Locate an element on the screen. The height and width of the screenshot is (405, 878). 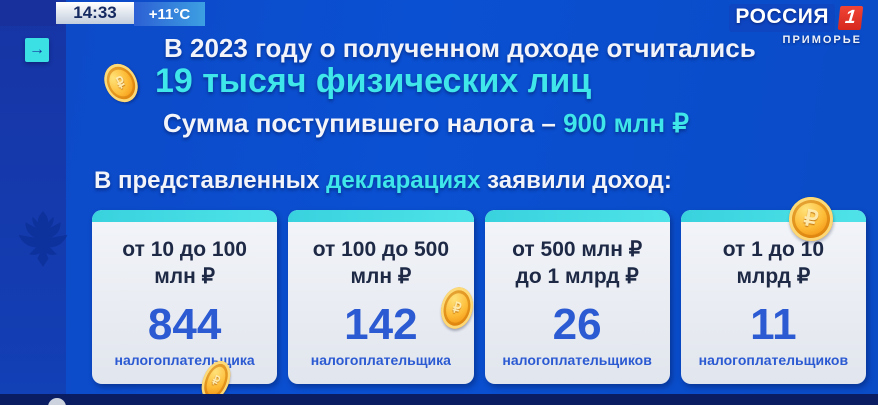
tax-label: Сумма поступившего налога – is located at coordinates (363, 123).